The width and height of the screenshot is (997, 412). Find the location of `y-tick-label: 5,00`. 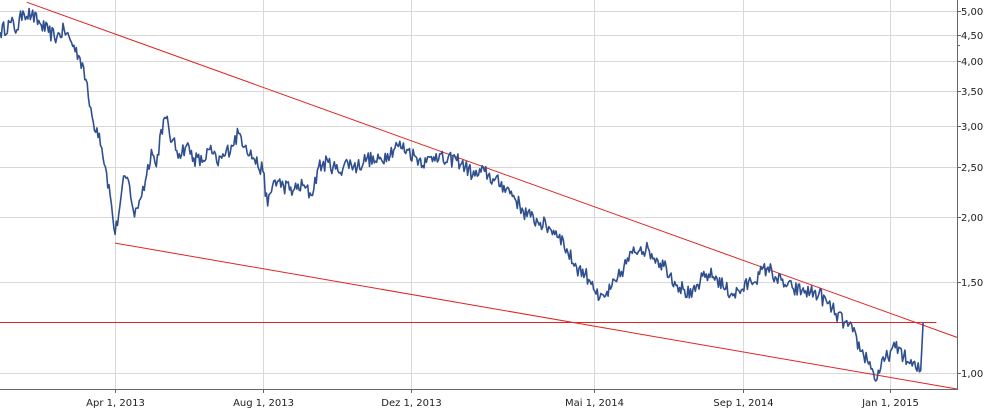

y-tick-label: 5,00 is located at coordinates (972, 12).